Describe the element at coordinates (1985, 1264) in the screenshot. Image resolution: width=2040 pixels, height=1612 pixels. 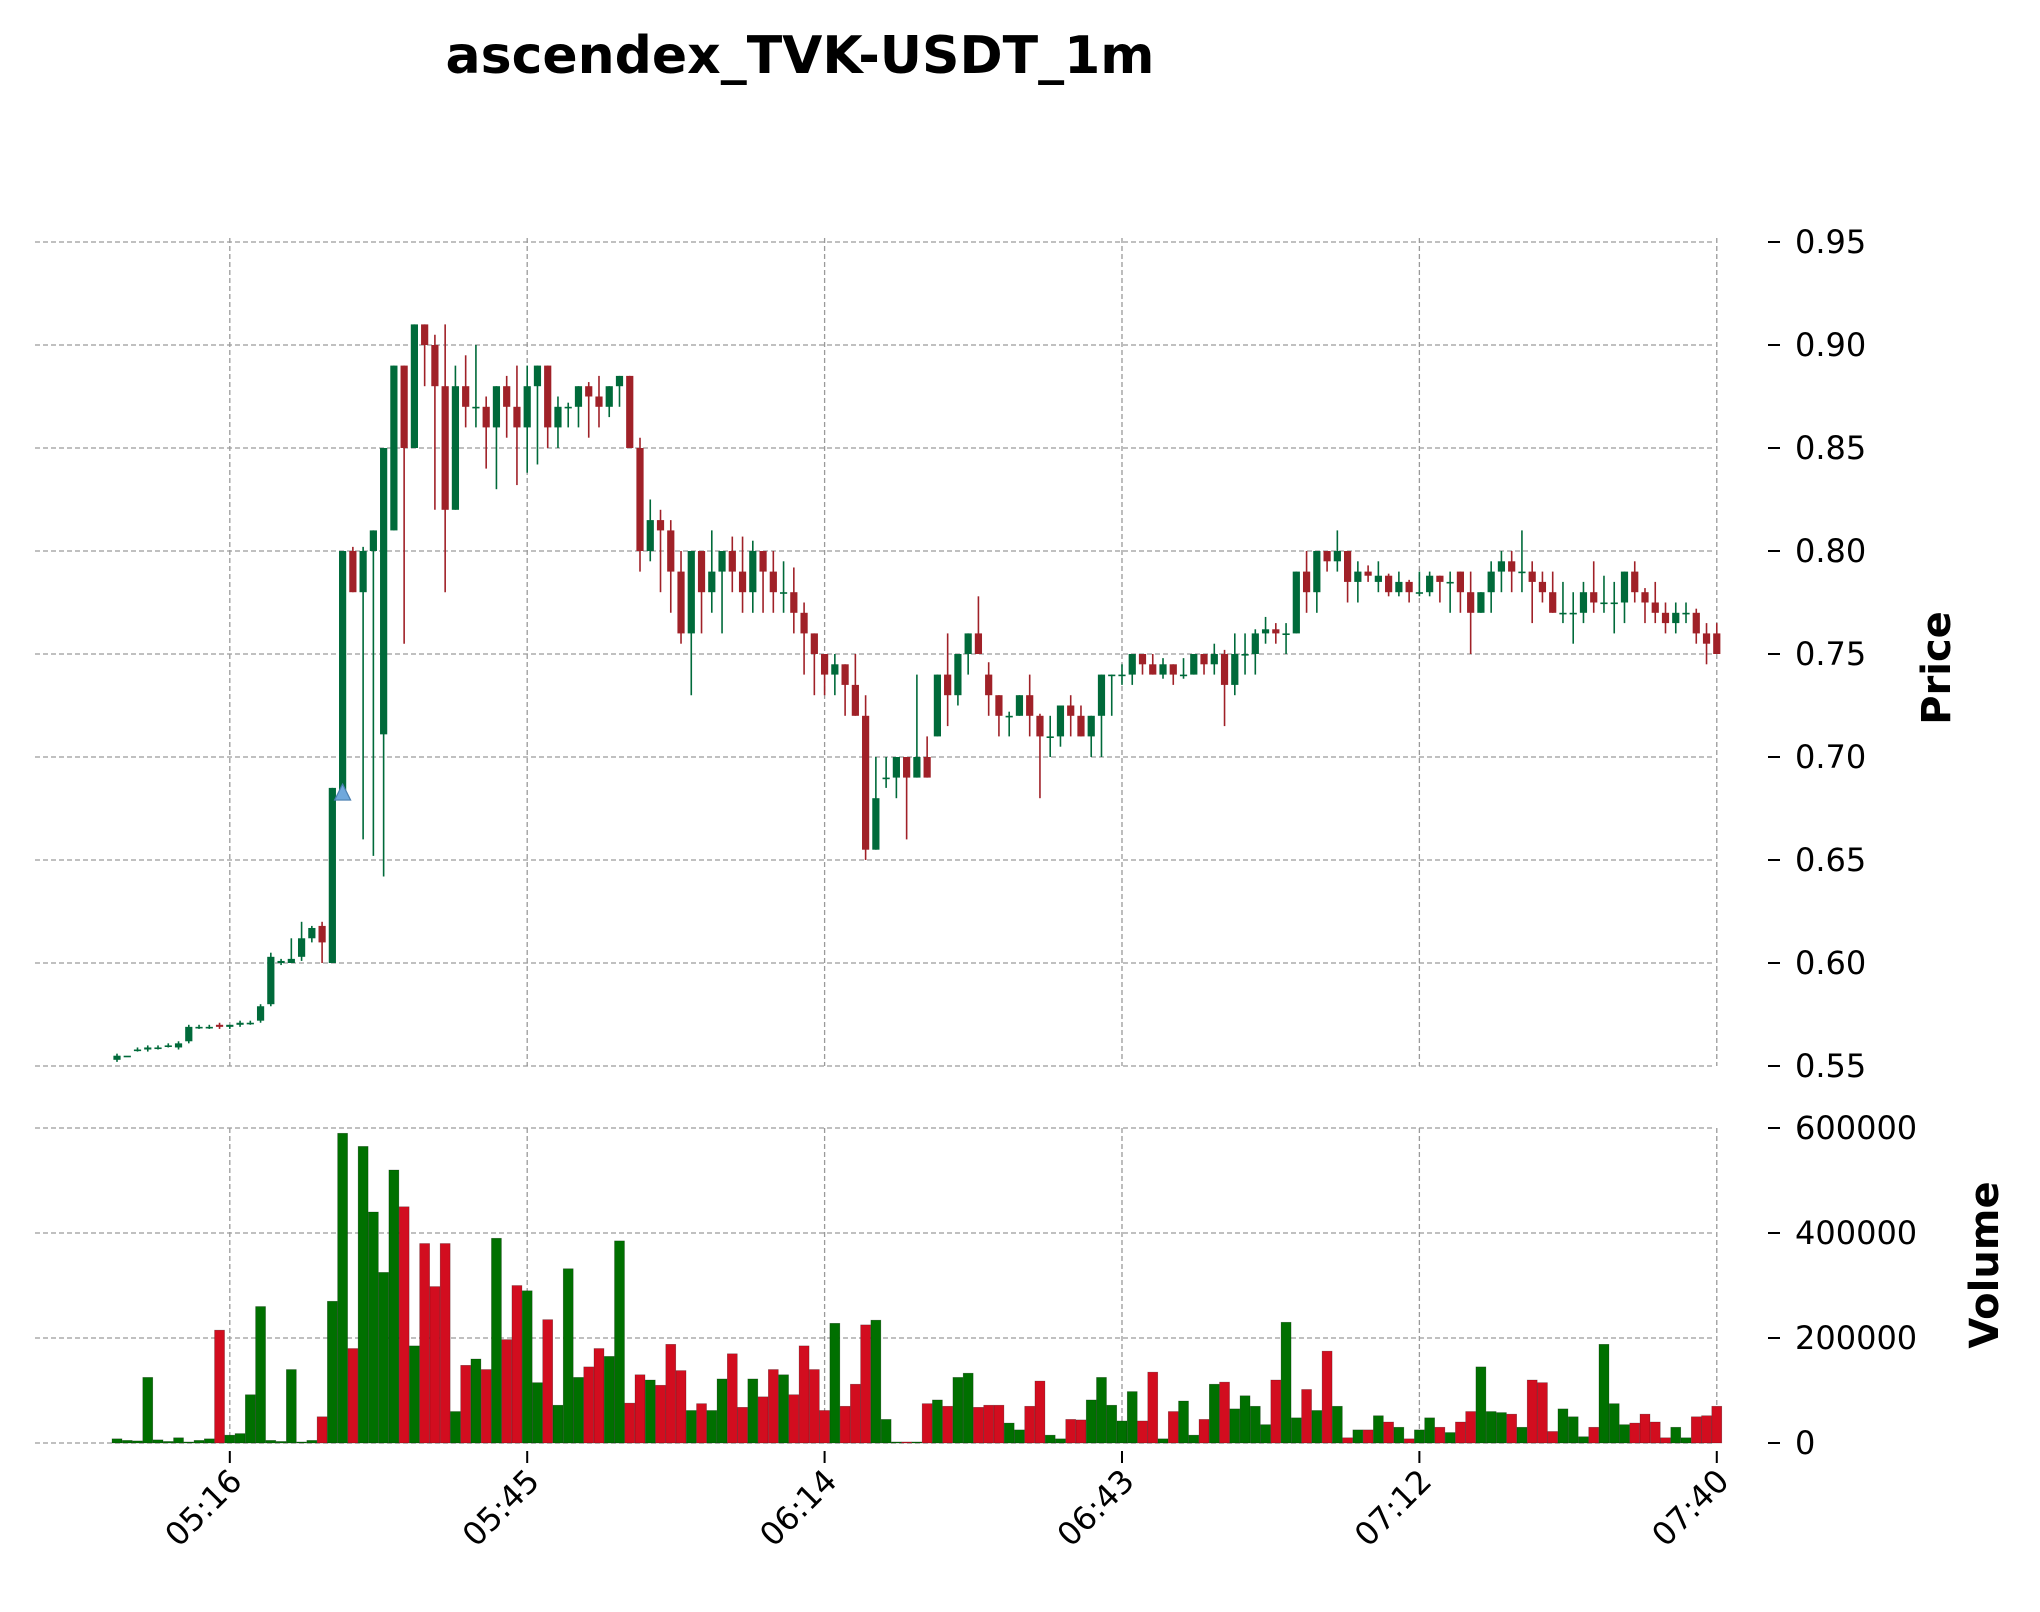
I see `volume-axis-label: Volume` at that location.